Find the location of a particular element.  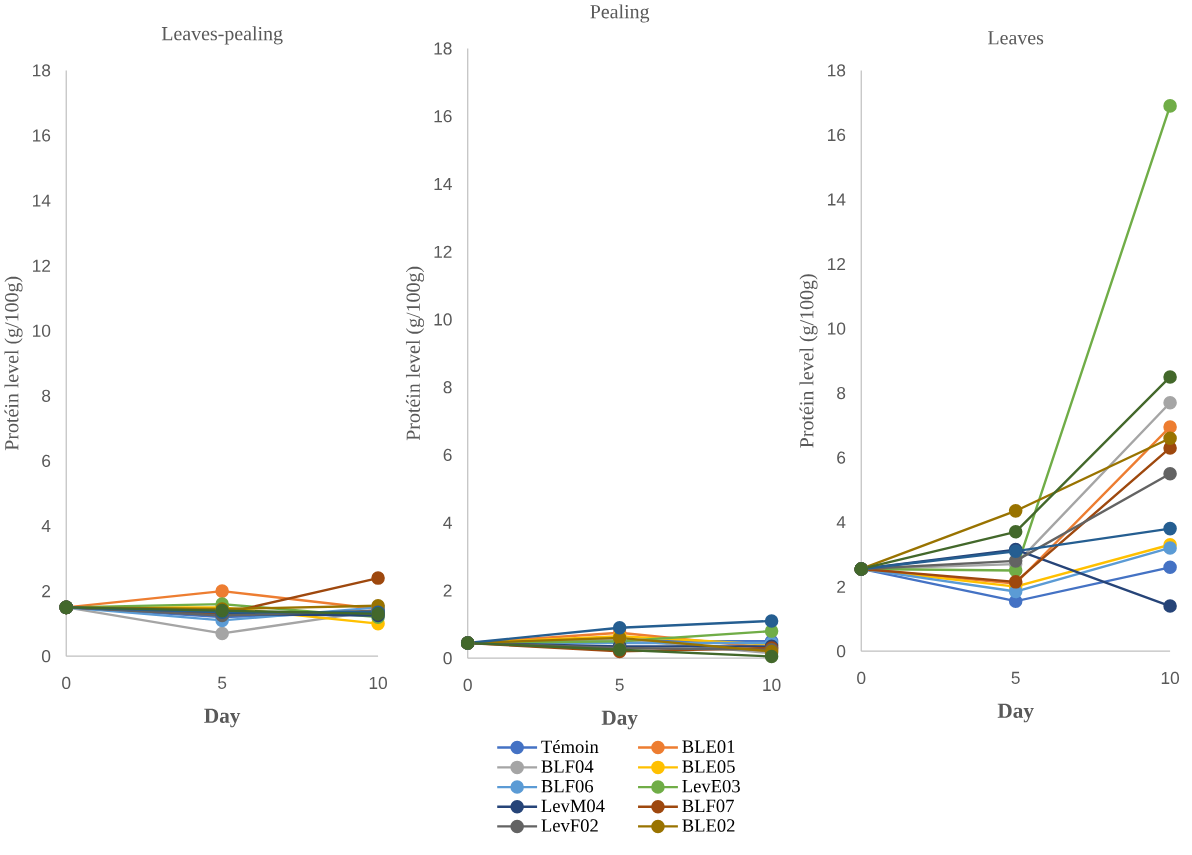

legend-label: BLE05 is located at coordinates (708, 766).